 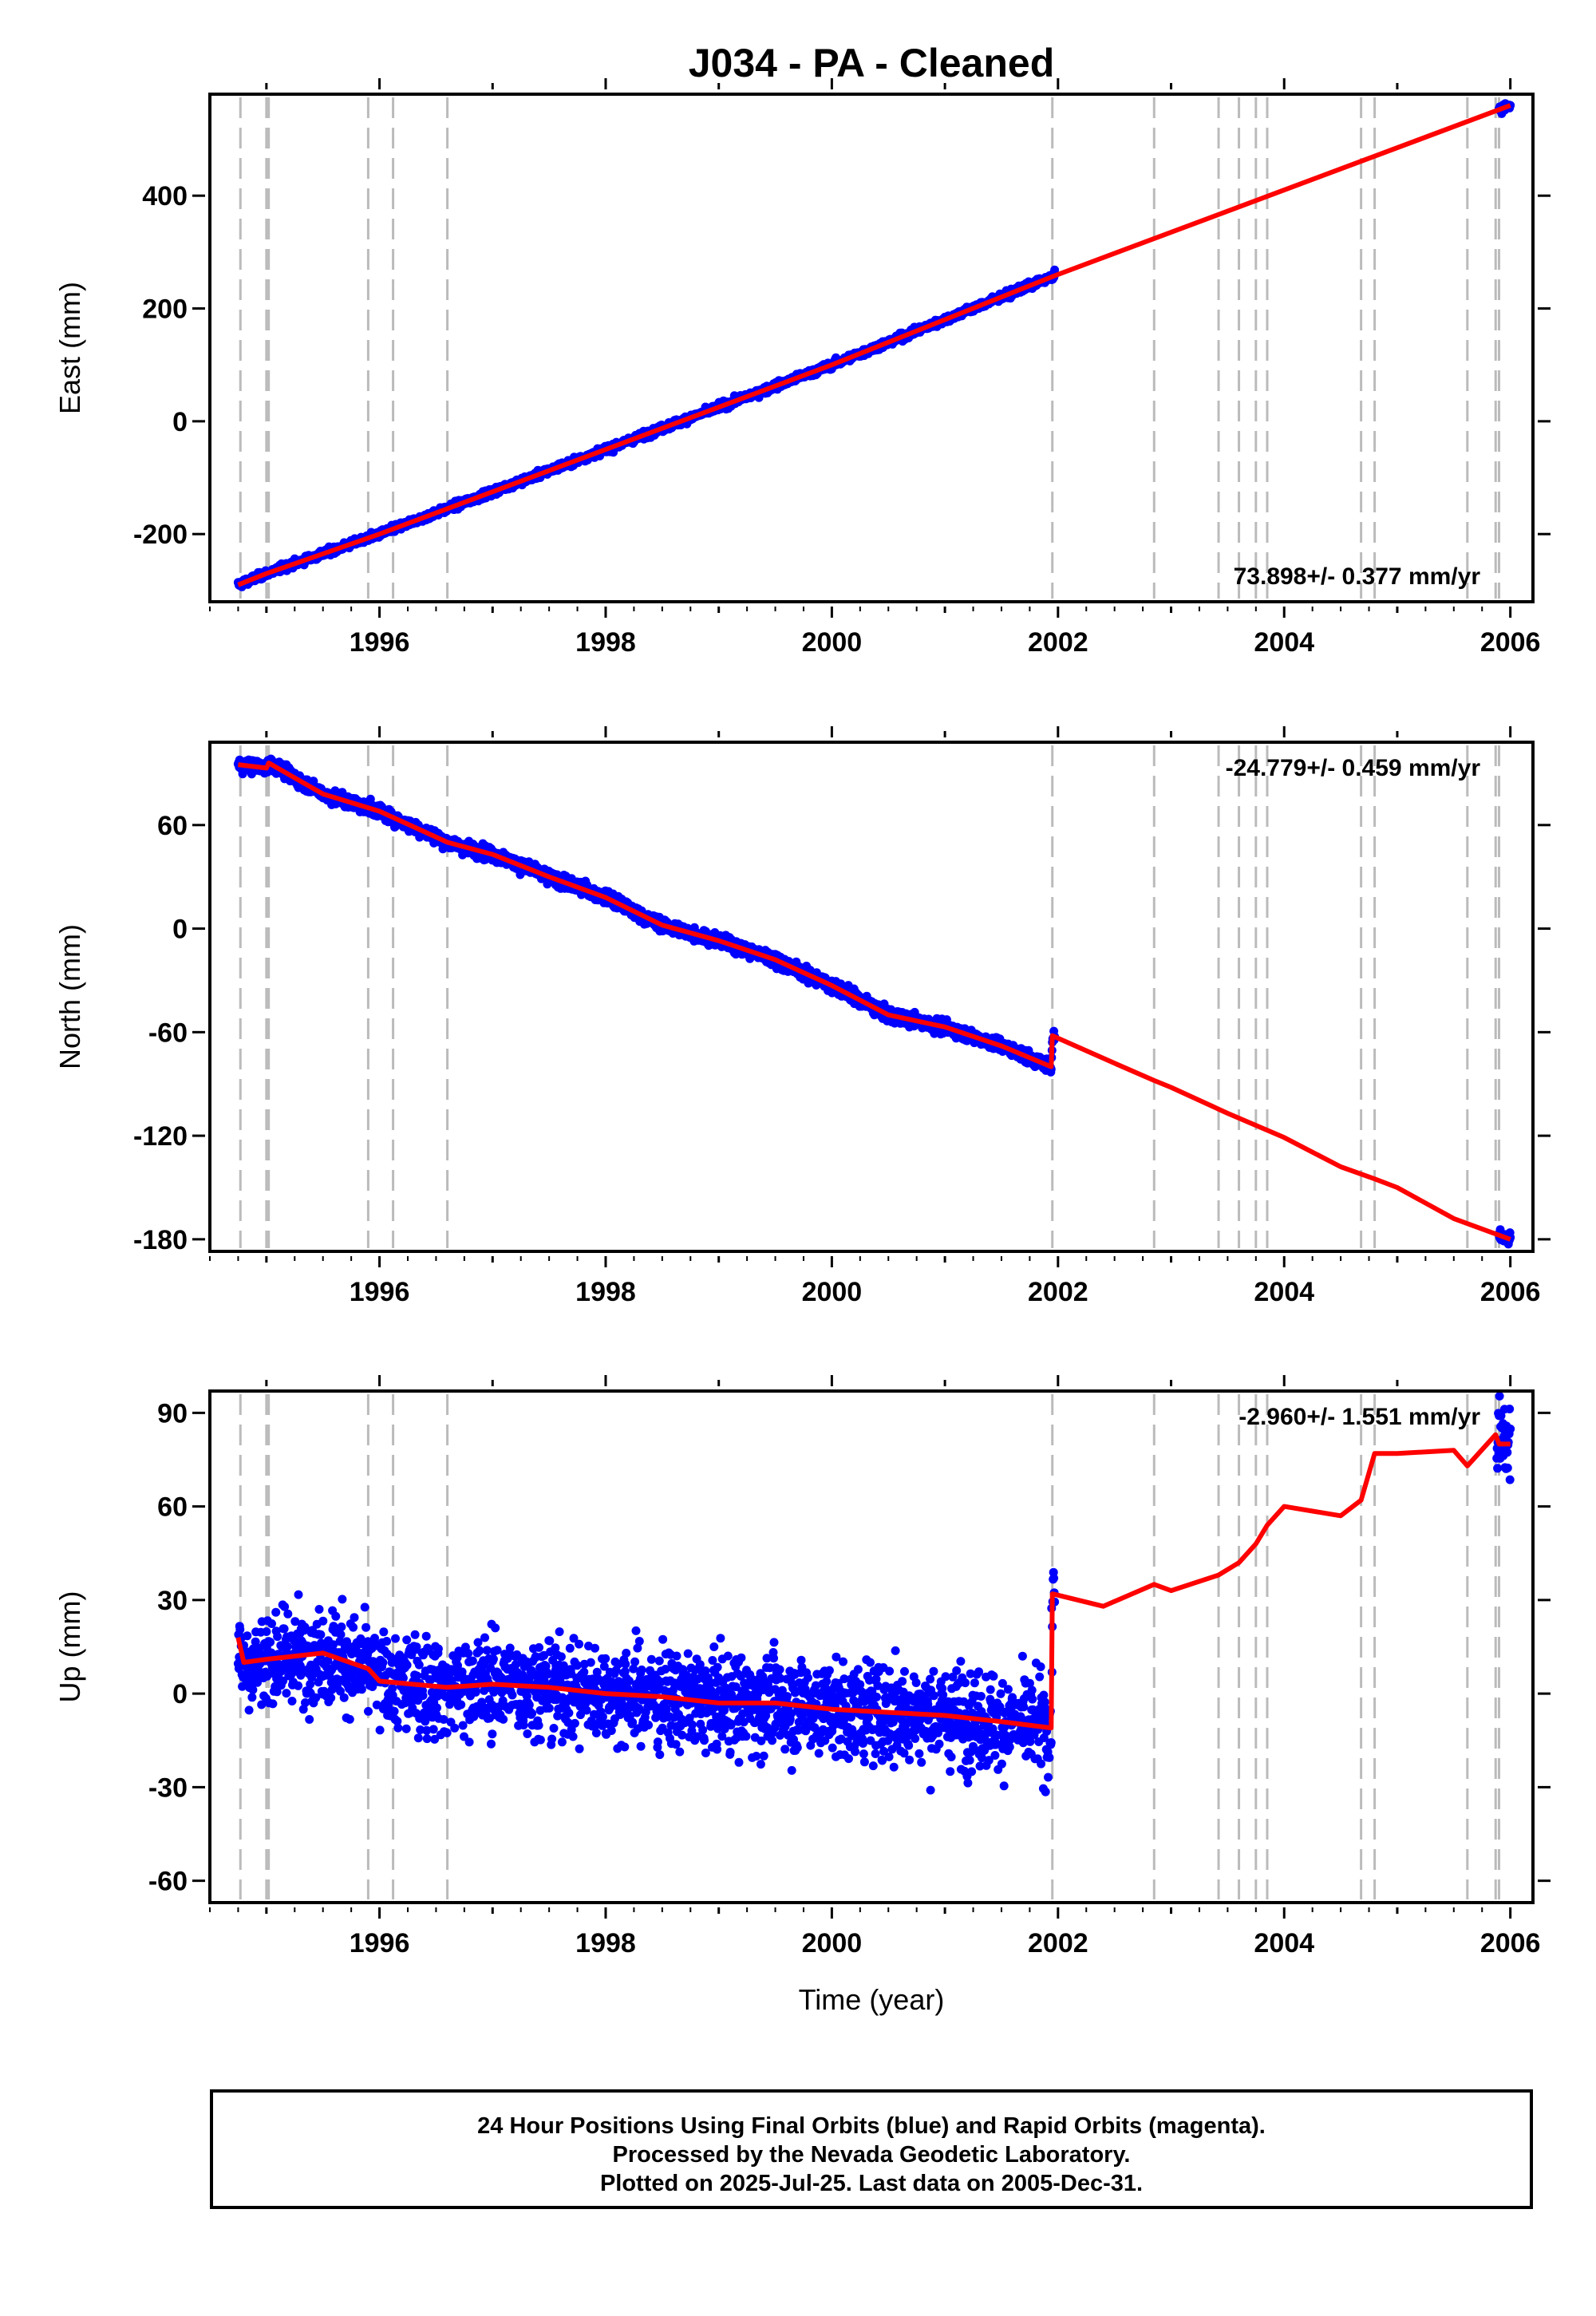 What do you see at coordinates (160, 1136) in the screenshot?
I see `y-tick-label: -120` at bounding box center [160, 1136].